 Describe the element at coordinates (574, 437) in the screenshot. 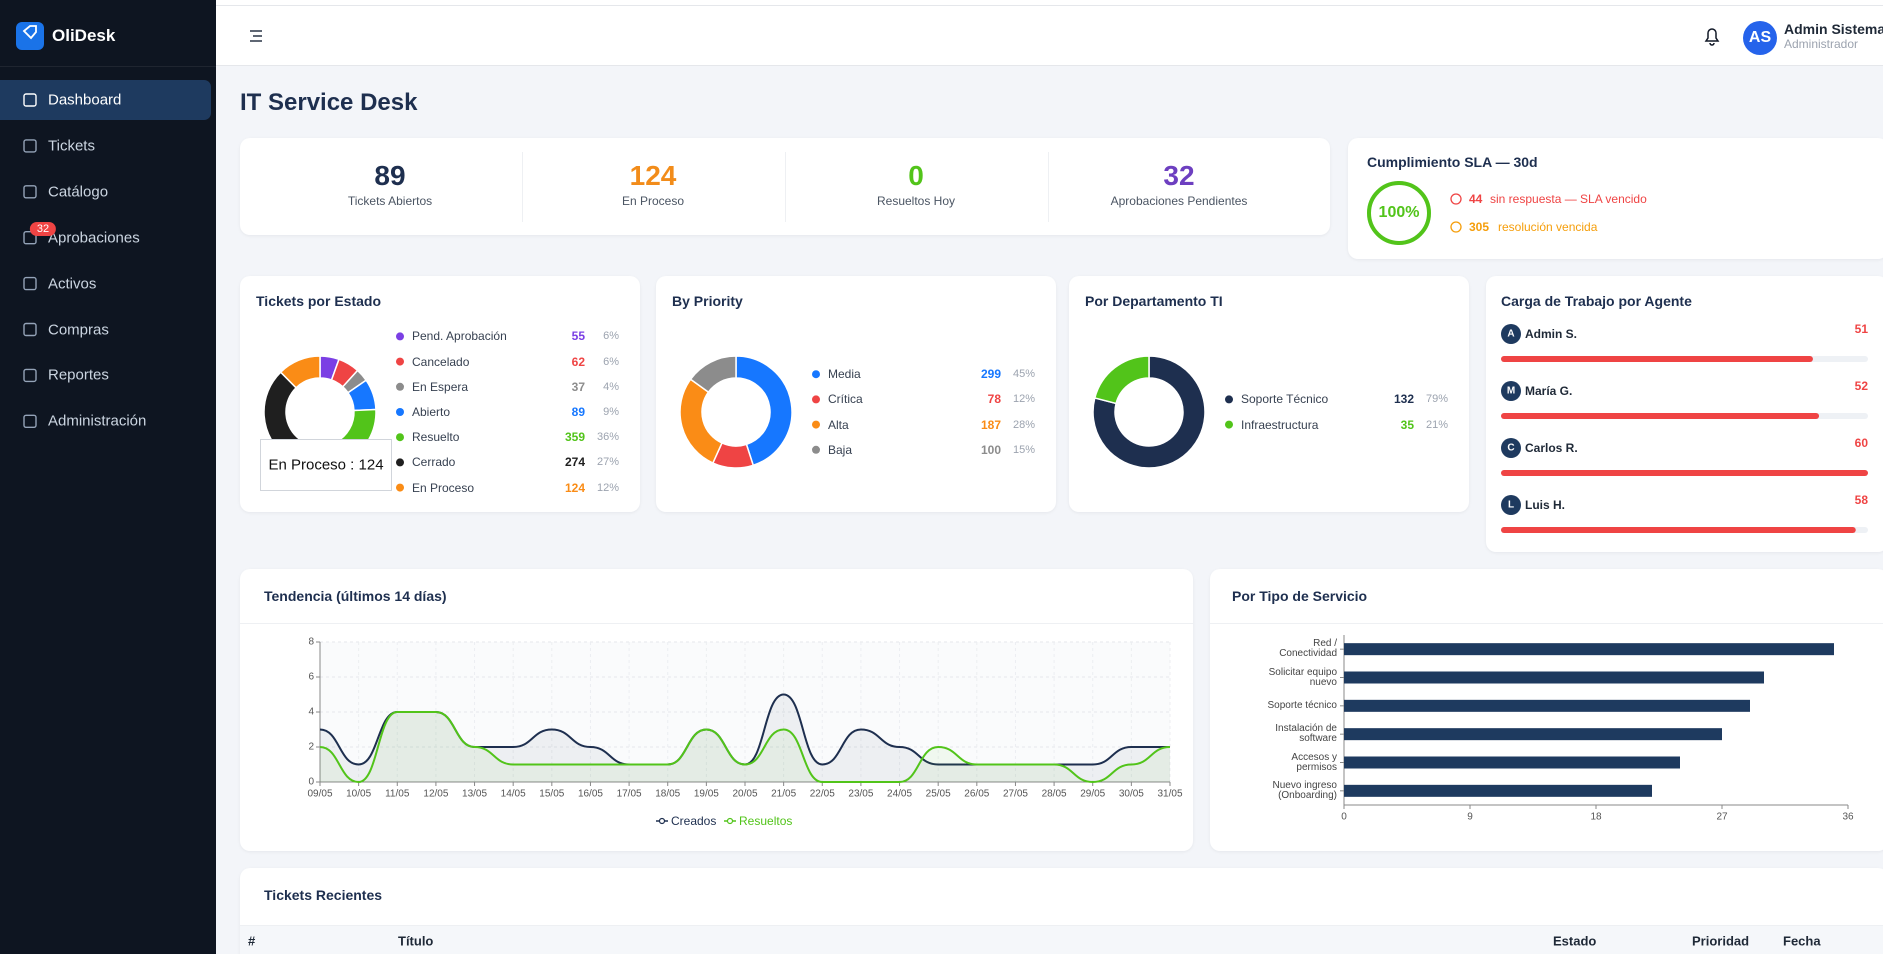

I see `legend-value: 359` at that location.